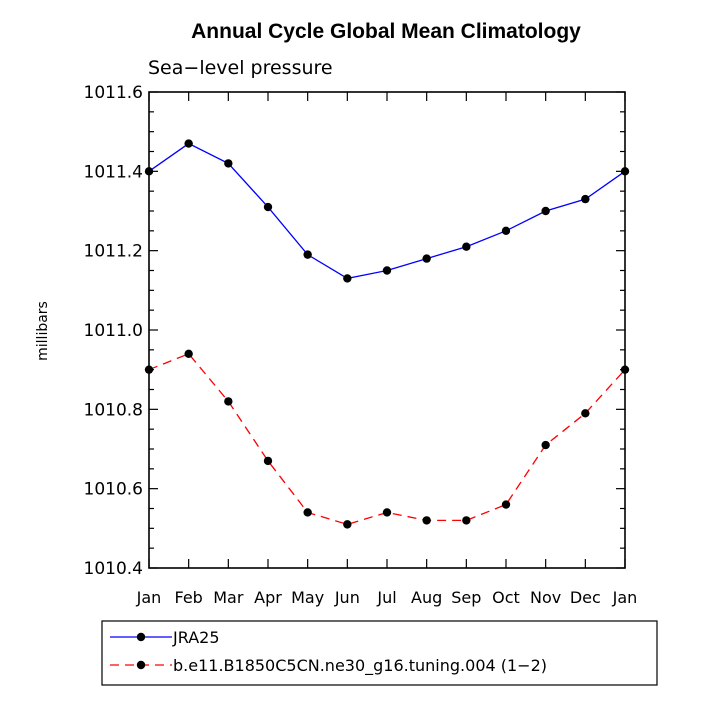 This screenshot has width=704, height=704. I want to click on x-tick-label: Mar, so click(228, 597).